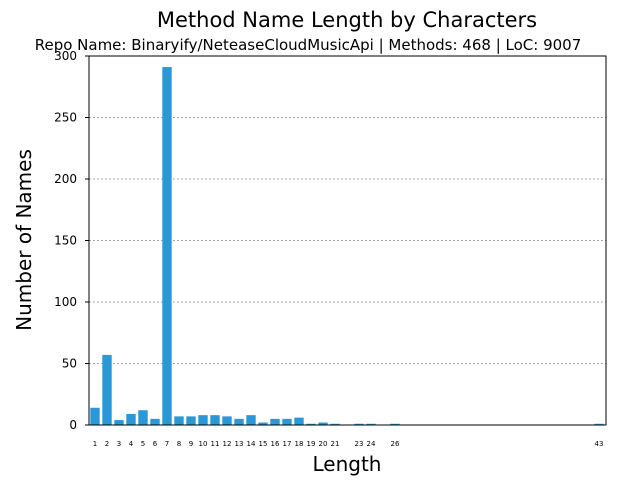 This screenshot has width=640, height=480. What do you see at coordinates (65, 241) in the screenshot?
I see `y-tick-label: 150` at bounding box center [65, 241].